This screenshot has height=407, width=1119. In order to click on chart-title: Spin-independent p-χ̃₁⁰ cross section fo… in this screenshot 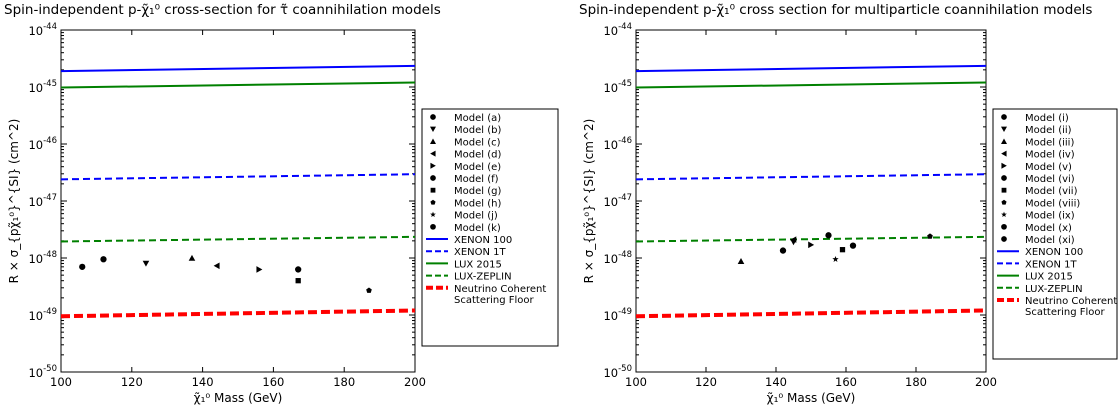, I will do `click(835, 10)`.